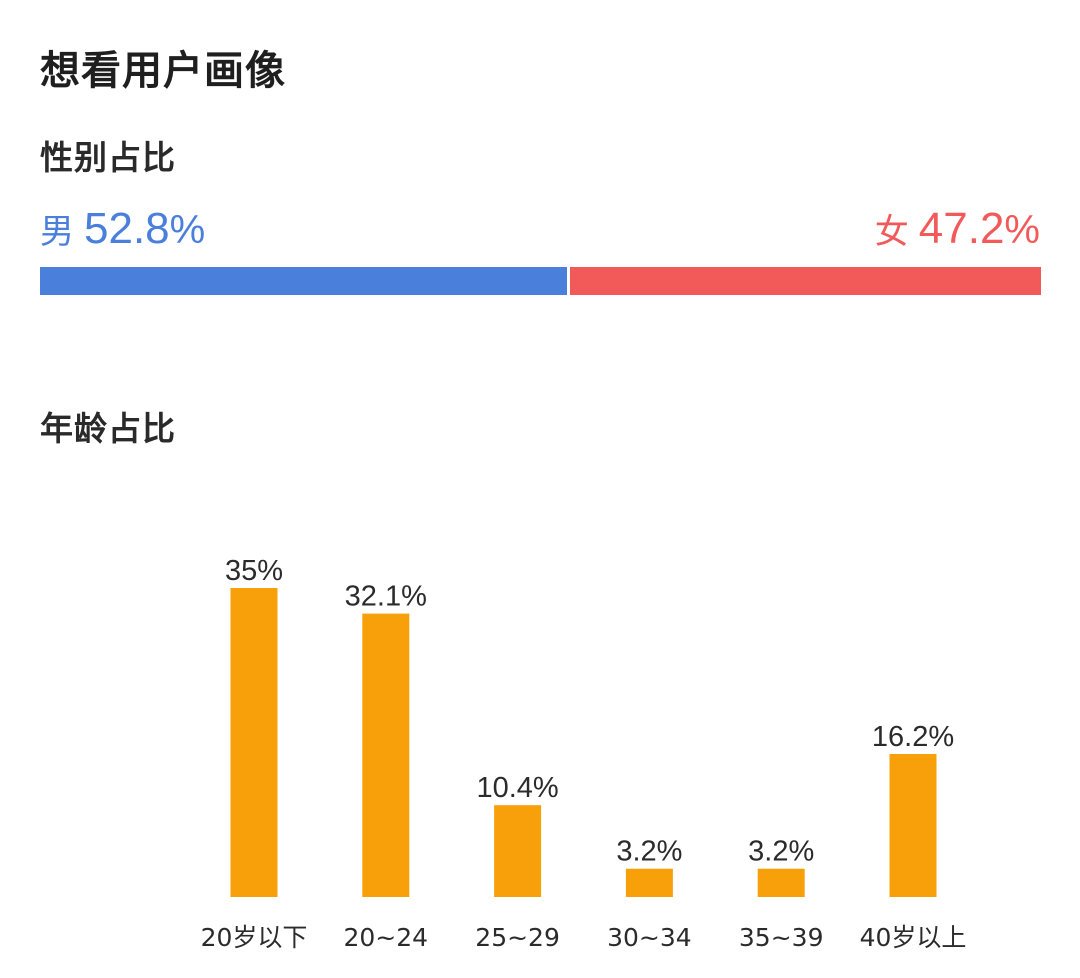 The image size is (1080, 978). I want to click on female-name: 女, so click(891, 232).